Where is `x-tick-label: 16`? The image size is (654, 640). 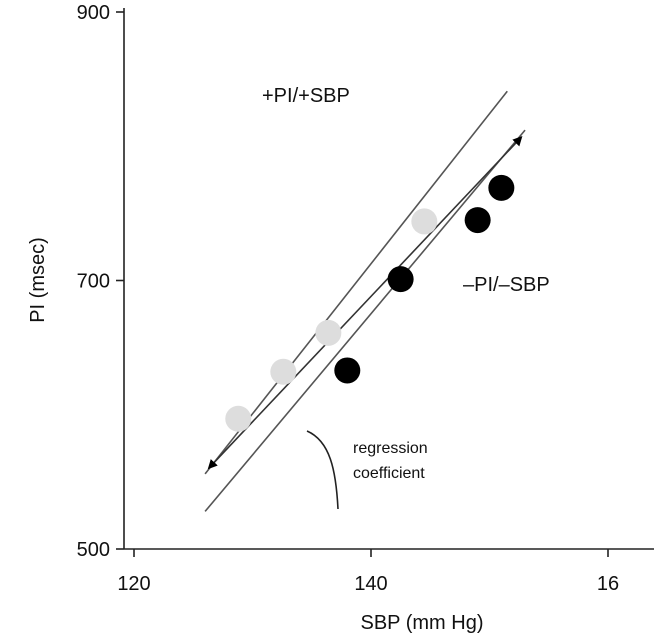 x-tick-label: 16 is located at coordinates (608, 584).